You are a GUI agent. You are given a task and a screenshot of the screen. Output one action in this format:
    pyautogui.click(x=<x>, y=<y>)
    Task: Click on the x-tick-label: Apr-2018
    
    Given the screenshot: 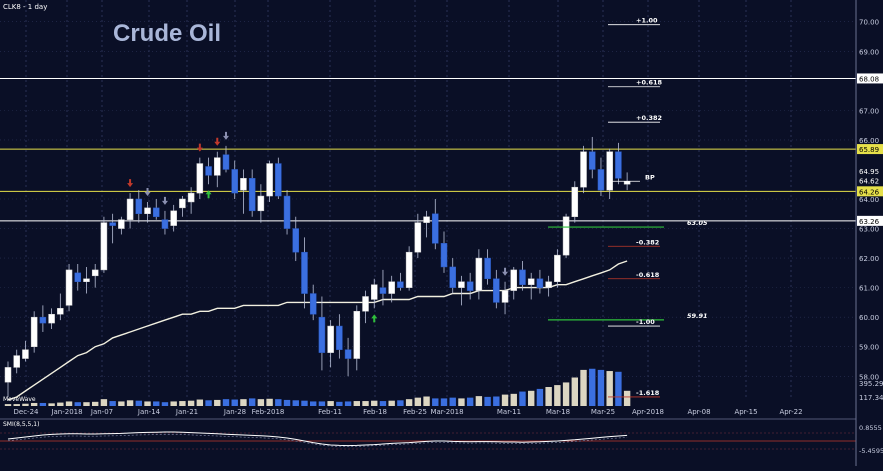 What is the action you would take?
    pyautogui.click(x=648, y=412)
    